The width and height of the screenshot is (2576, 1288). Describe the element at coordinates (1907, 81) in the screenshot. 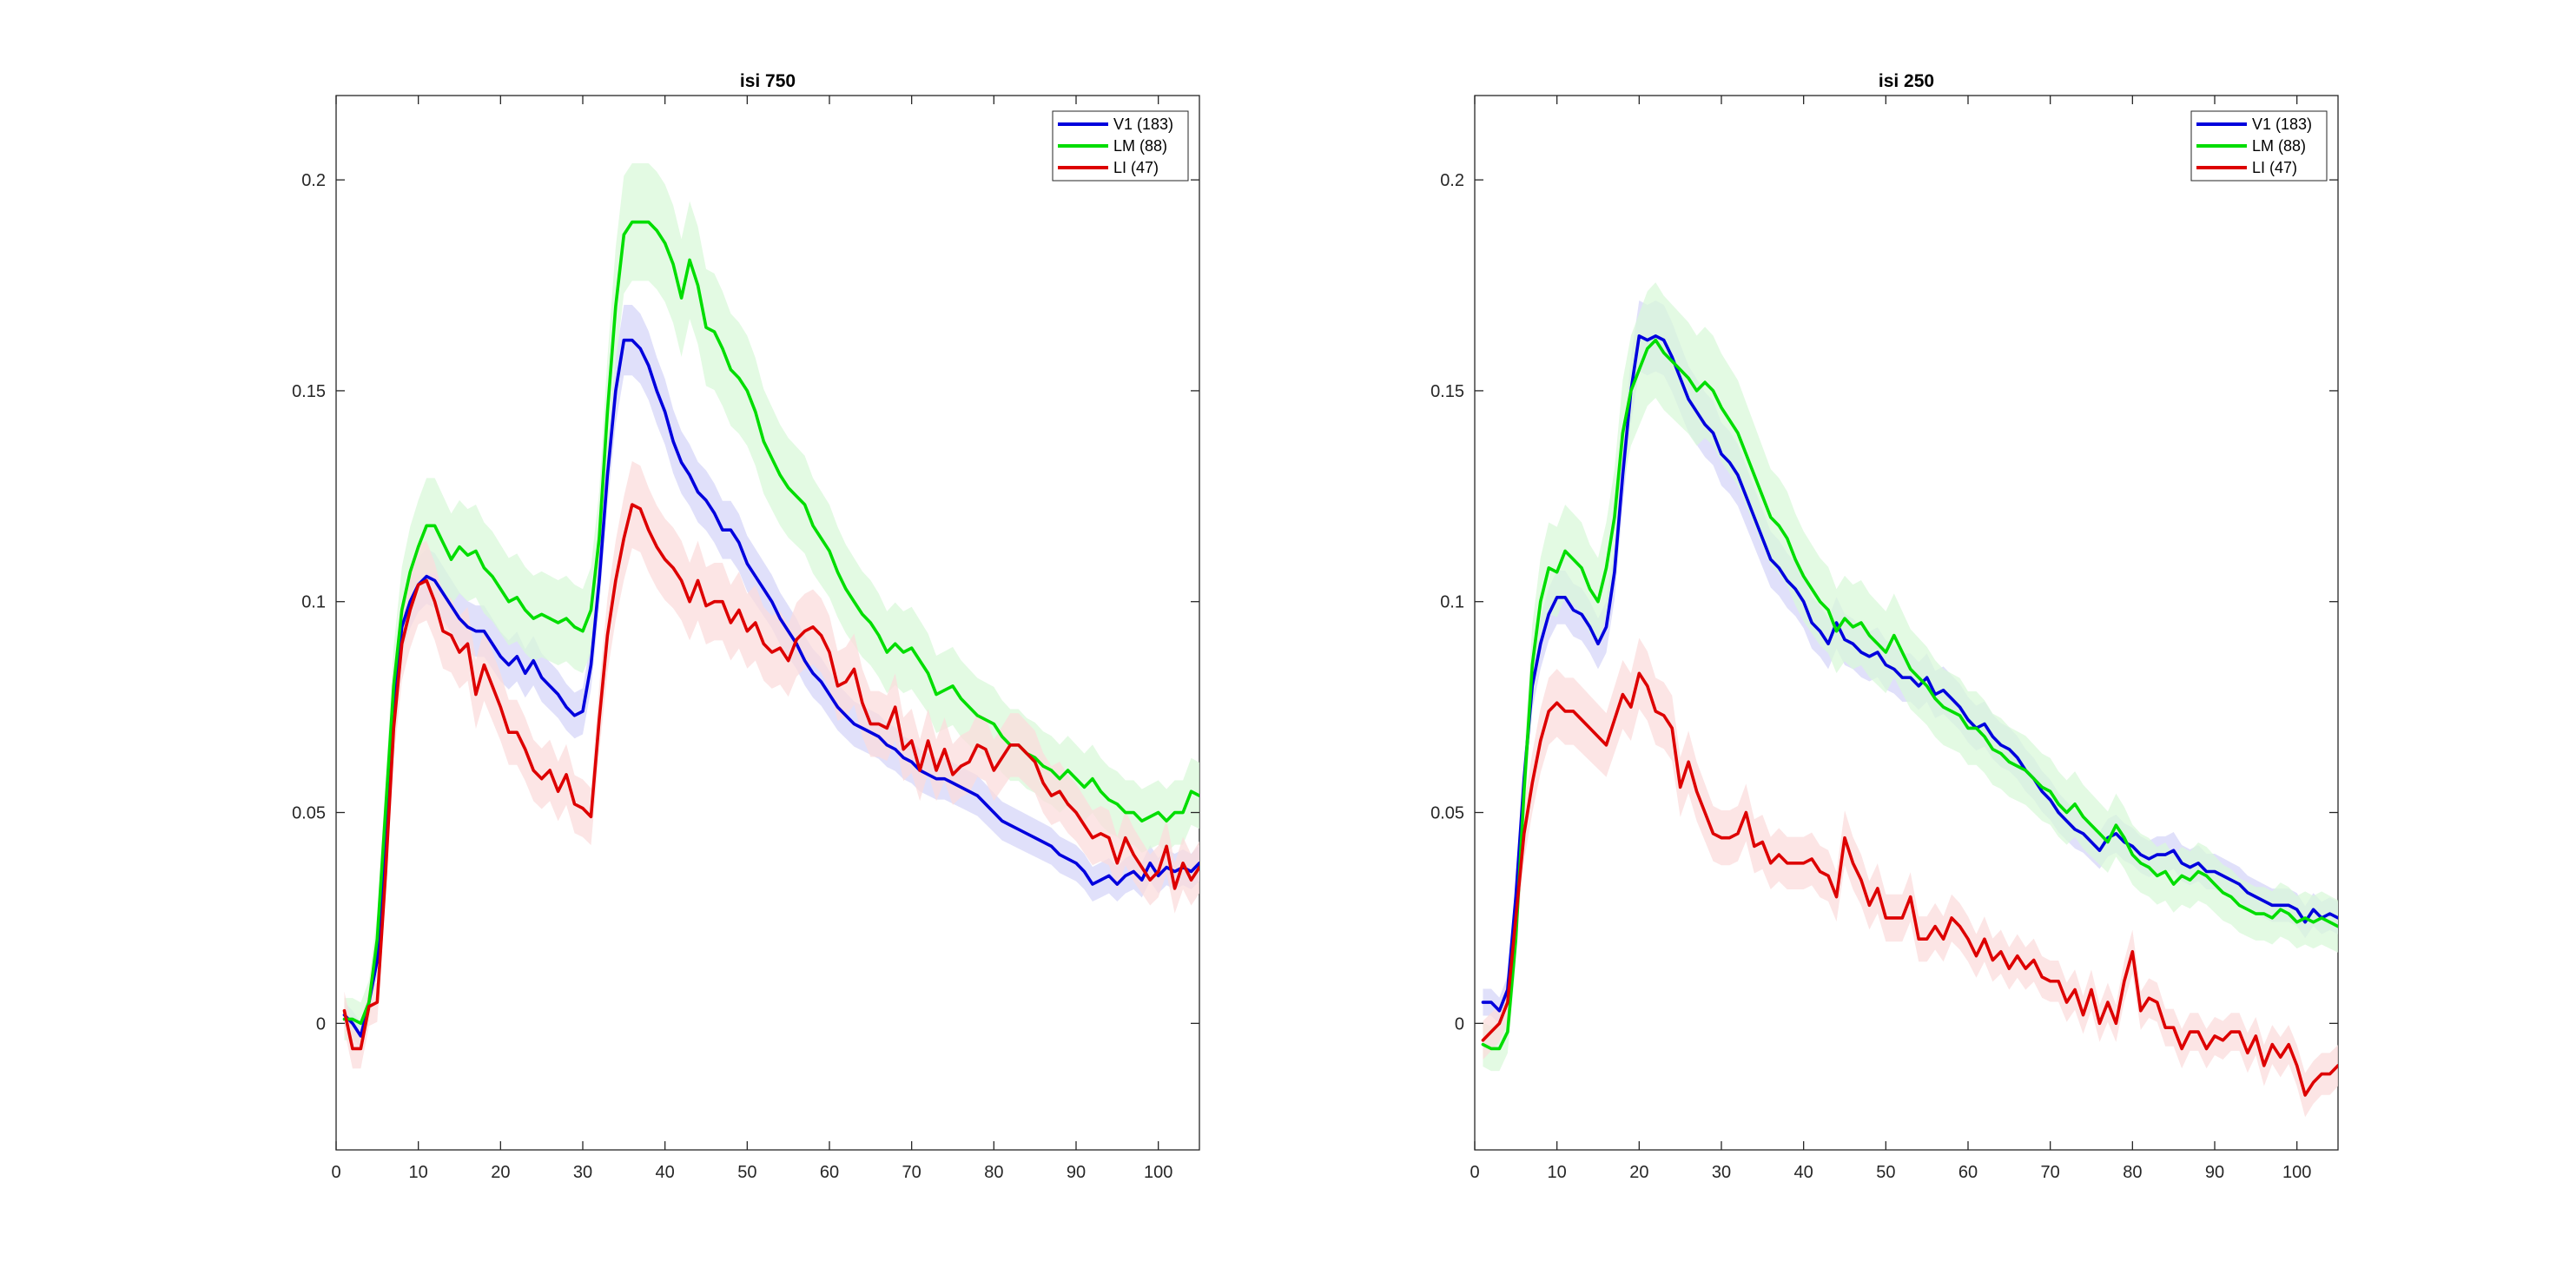

I see `chart-title: isi 250` at that location.